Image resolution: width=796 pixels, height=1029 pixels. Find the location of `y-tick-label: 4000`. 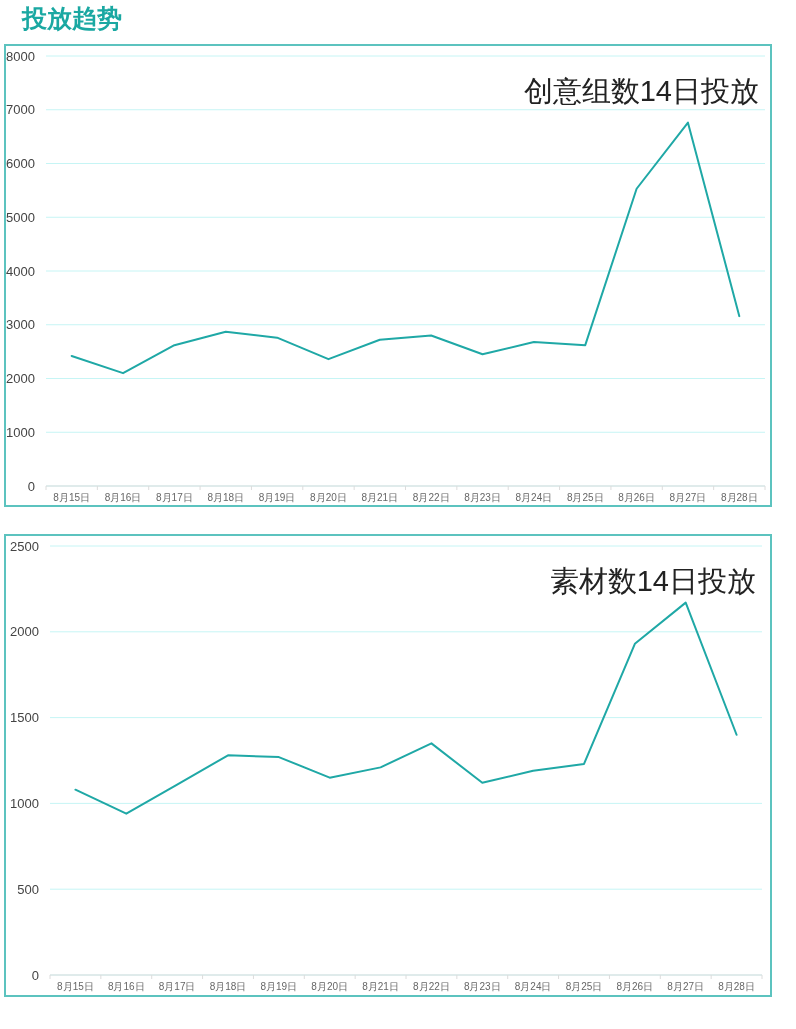

y-tick-label: 4000 is located at coordinates (20, 271).